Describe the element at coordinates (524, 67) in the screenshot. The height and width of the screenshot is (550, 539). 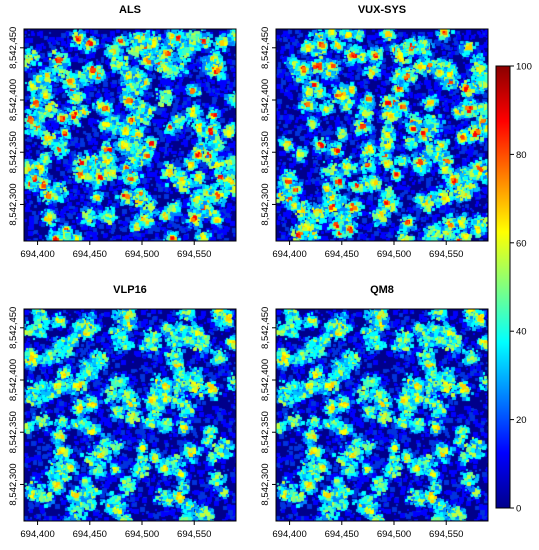
I see `colorbar-tick-label: 100` at that location.